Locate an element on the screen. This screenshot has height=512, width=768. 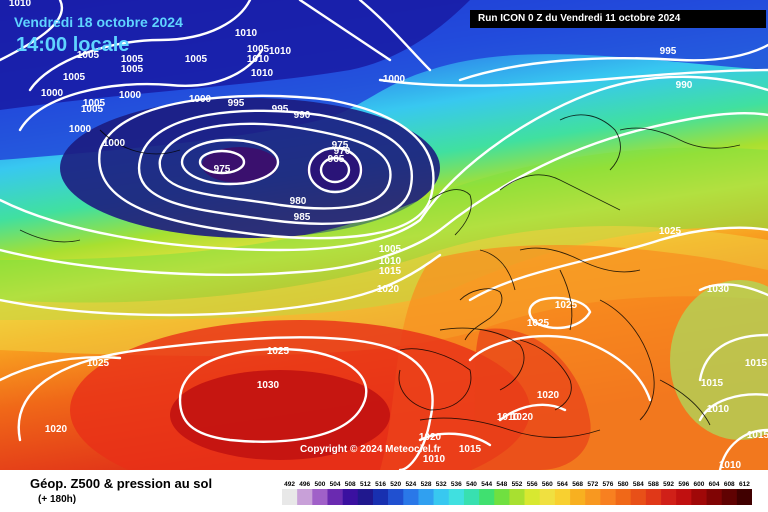
scale-tick-label: 600 is located at coordinates (699, 484).